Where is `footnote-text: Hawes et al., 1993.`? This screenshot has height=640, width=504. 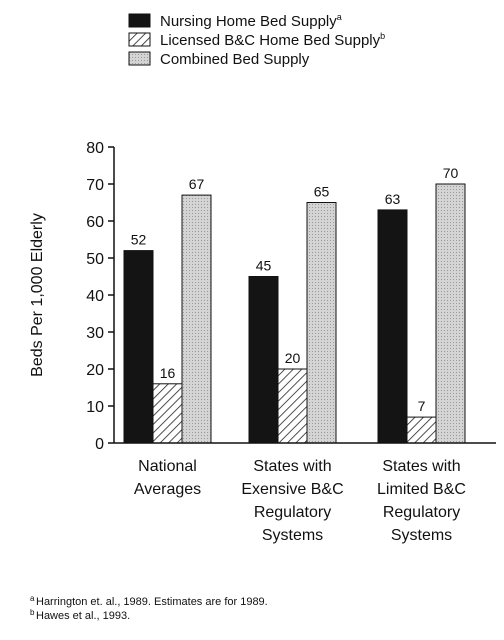
footnote-text: Hawes et al., 1993. is located at coordinates (83, 616).